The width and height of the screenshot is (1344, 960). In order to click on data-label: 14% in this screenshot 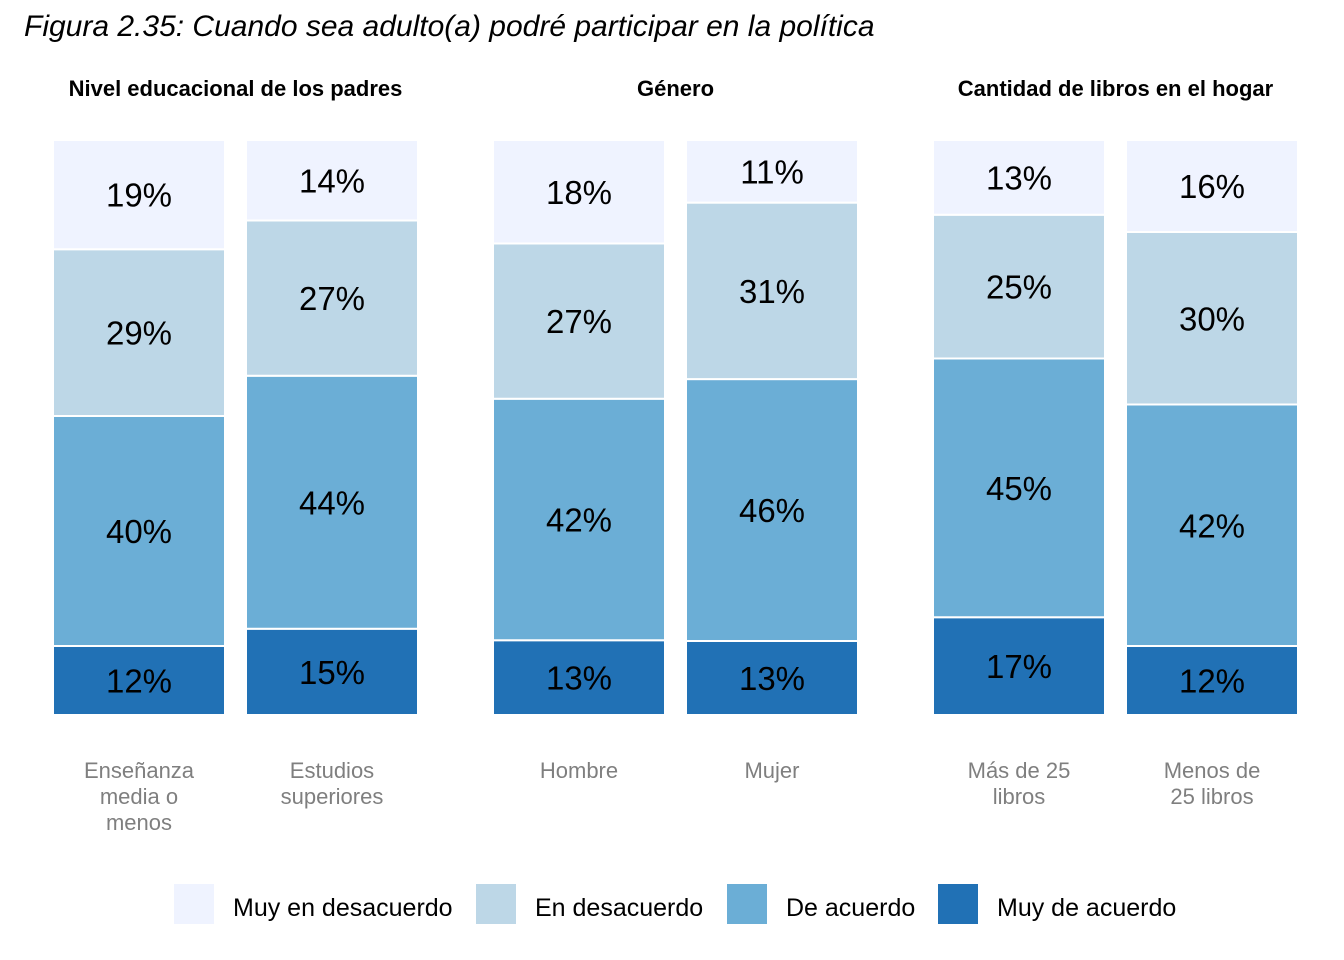, I will do `click(332, 180)`.